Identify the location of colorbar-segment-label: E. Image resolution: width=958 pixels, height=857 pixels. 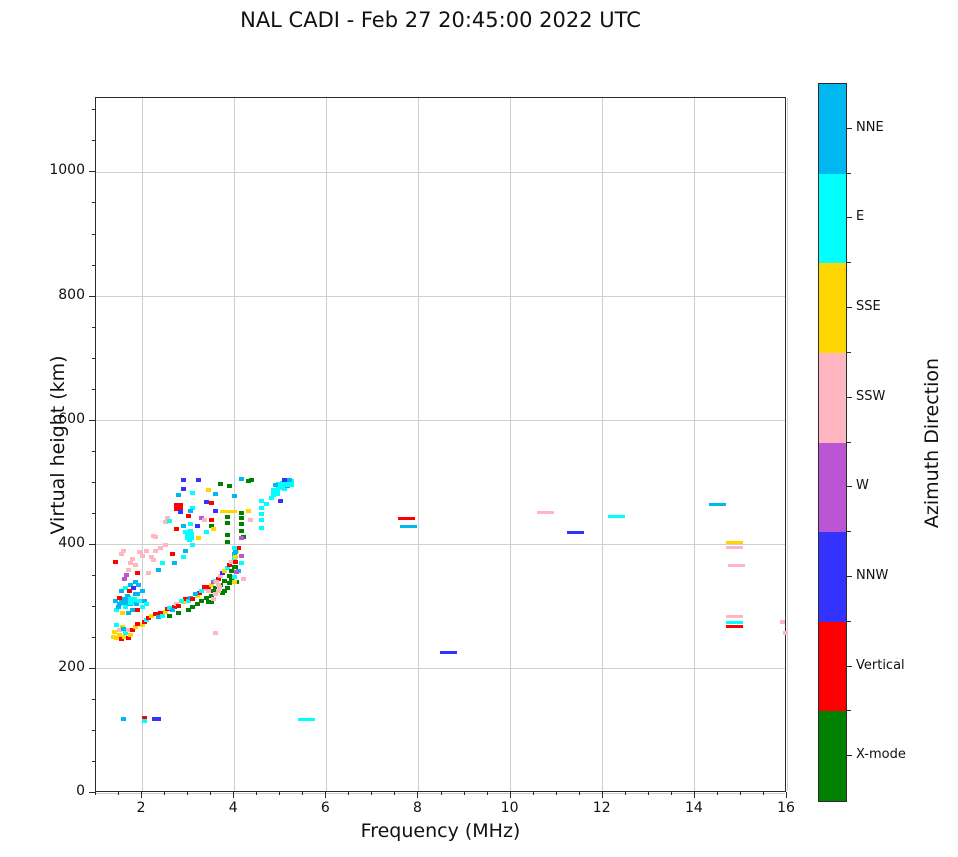
(860, 217).